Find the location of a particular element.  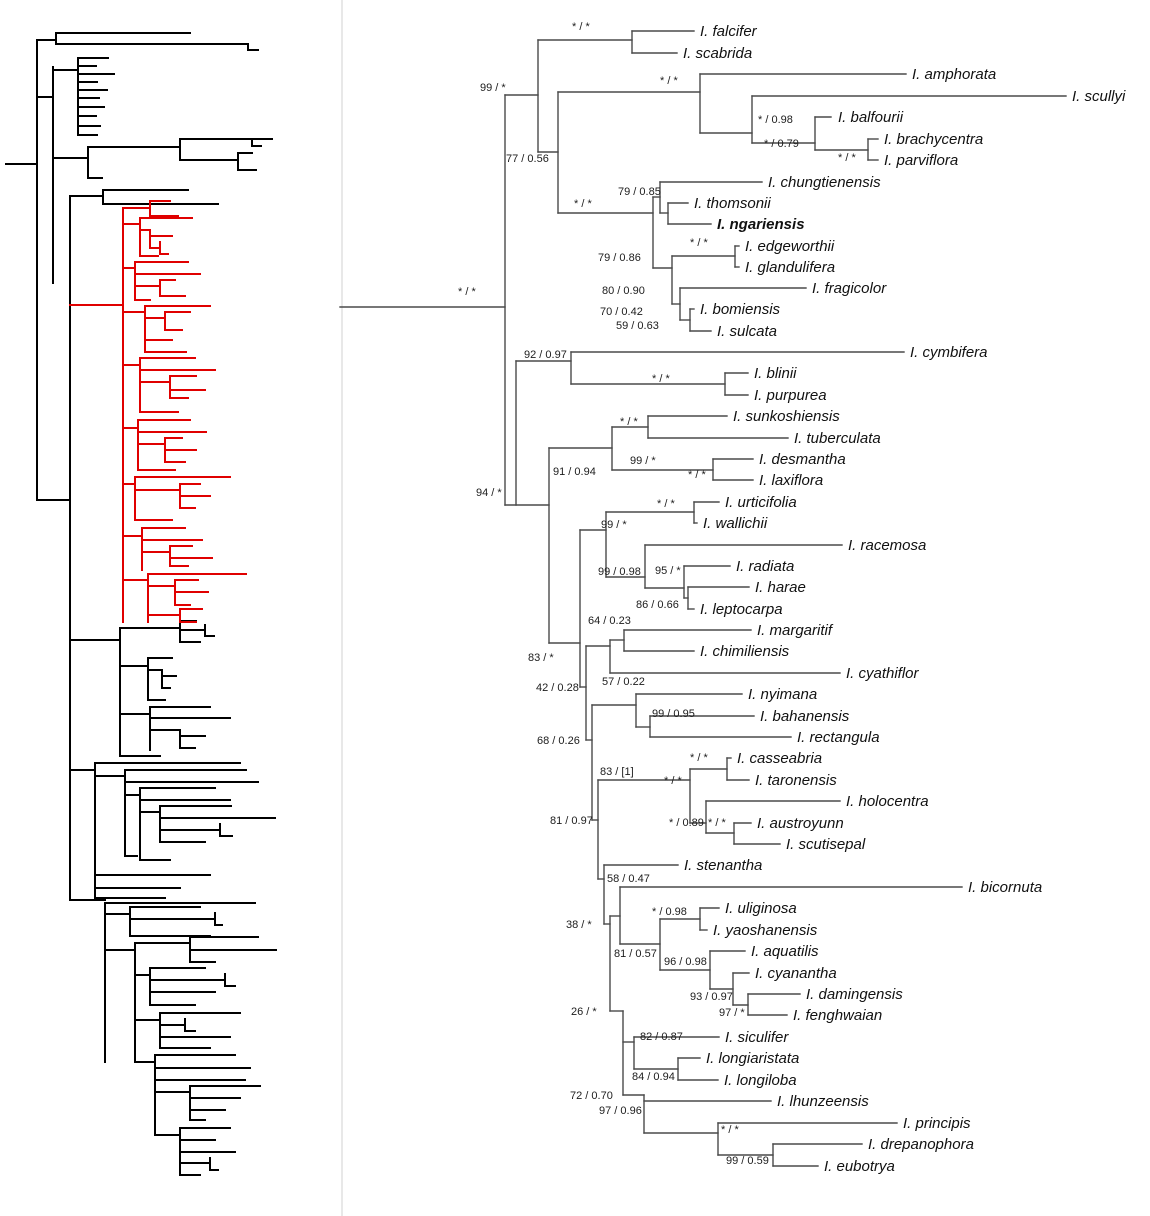

taxon-label: I. harae is located at coordinates (780, 587).